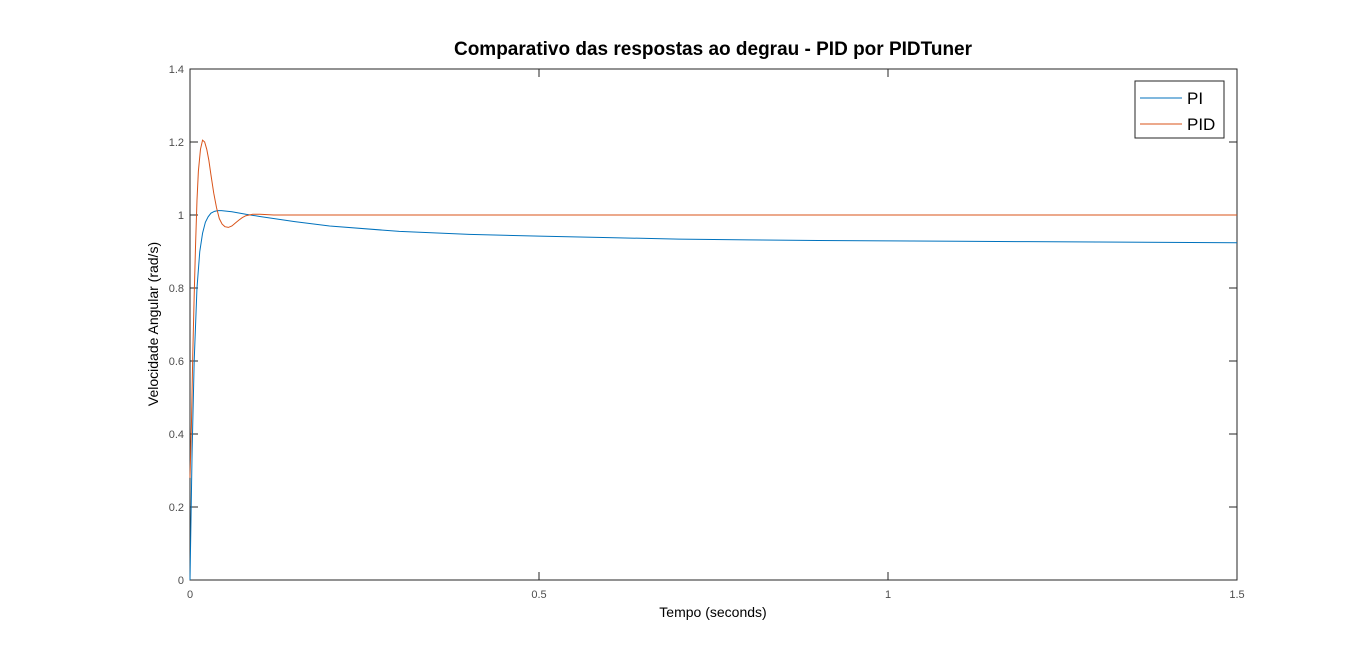  Describe the element at coordinates (888, 595) in the screenshot. I see `x-tick-label: 1` at that location.